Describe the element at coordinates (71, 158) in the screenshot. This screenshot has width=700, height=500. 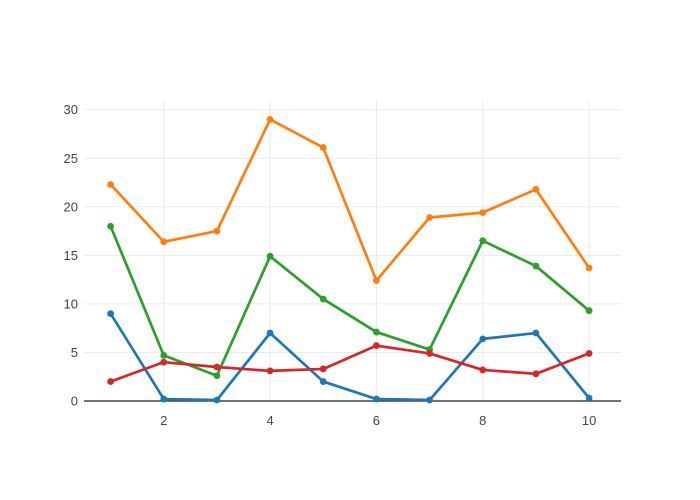
I see `y-tick-label: 25` at that location.